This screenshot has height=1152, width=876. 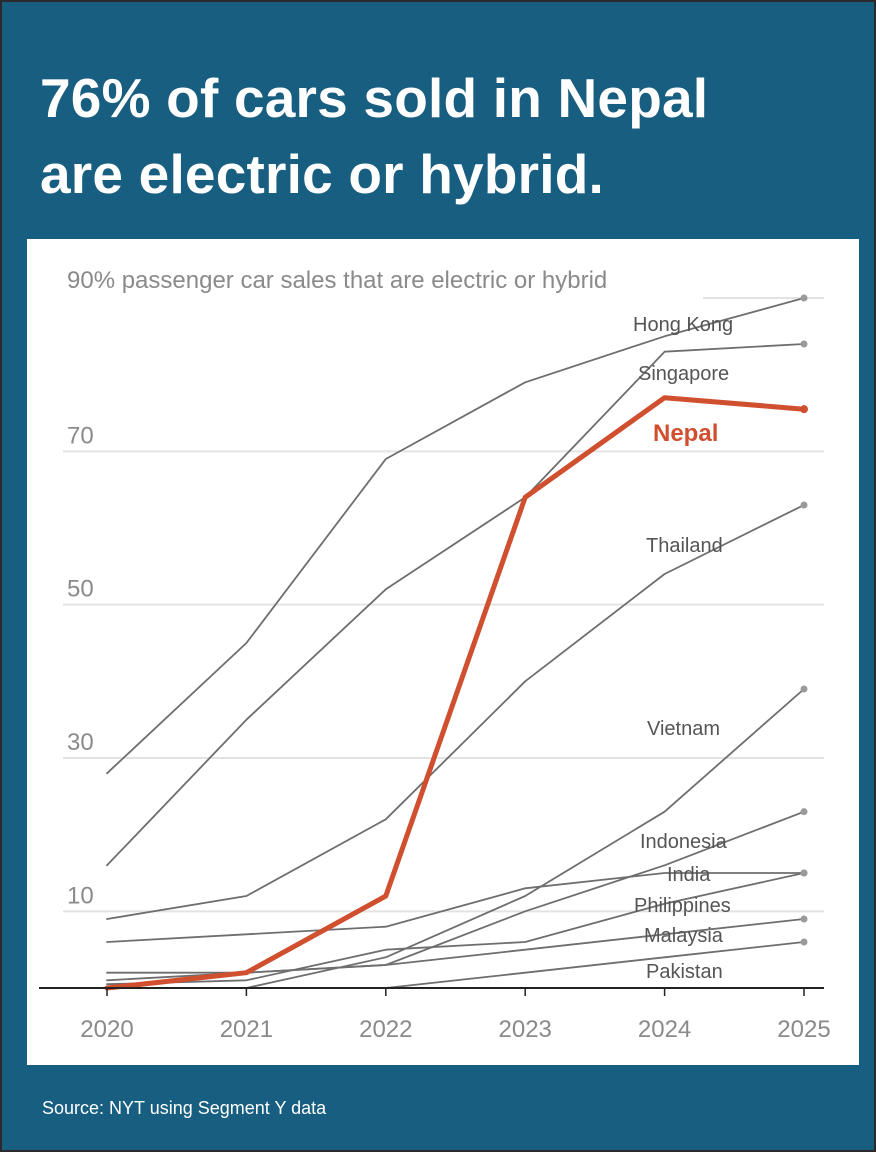 I want to click on y-tick-50: 50, so click(x=80, y=589).